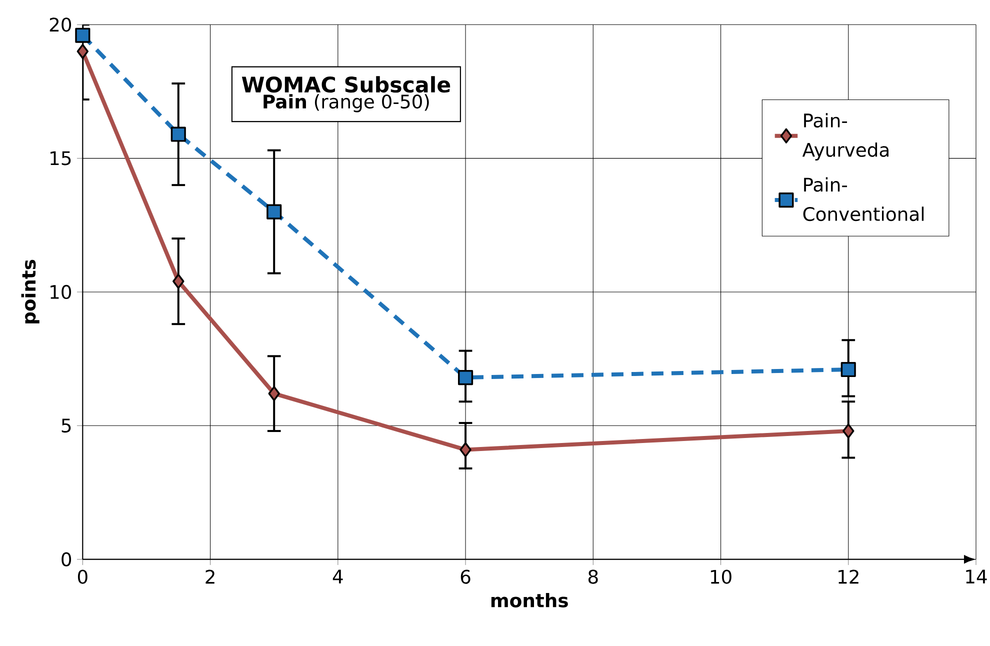 The height and width of the screenshot is (646, 990). Describe the element at coordinates (210, 577) in the screenshot. I see `x-tick-label: 2` at that location.